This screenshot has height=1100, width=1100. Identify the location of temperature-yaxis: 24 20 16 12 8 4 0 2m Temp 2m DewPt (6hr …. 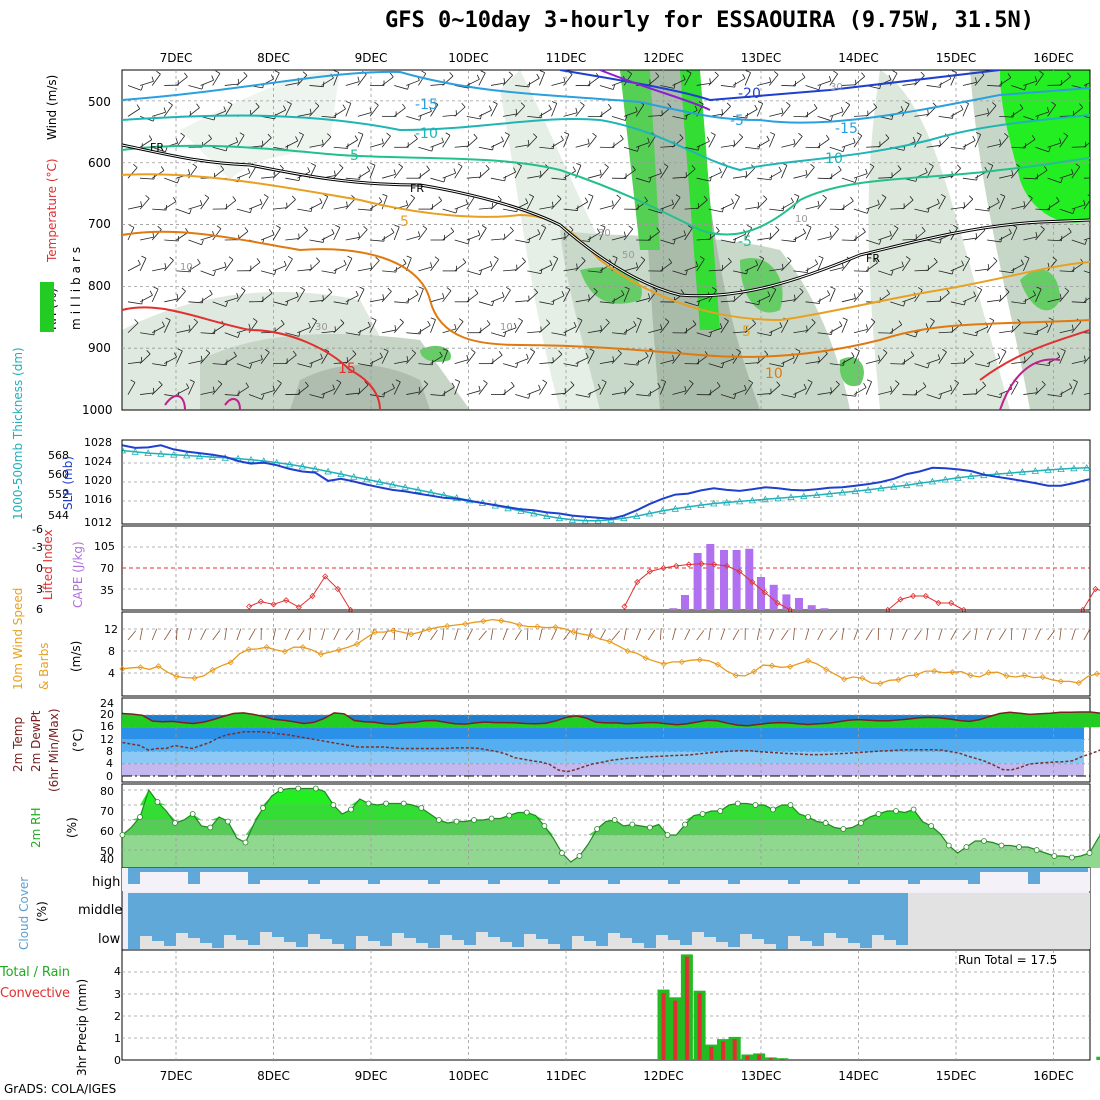
(62, 744).